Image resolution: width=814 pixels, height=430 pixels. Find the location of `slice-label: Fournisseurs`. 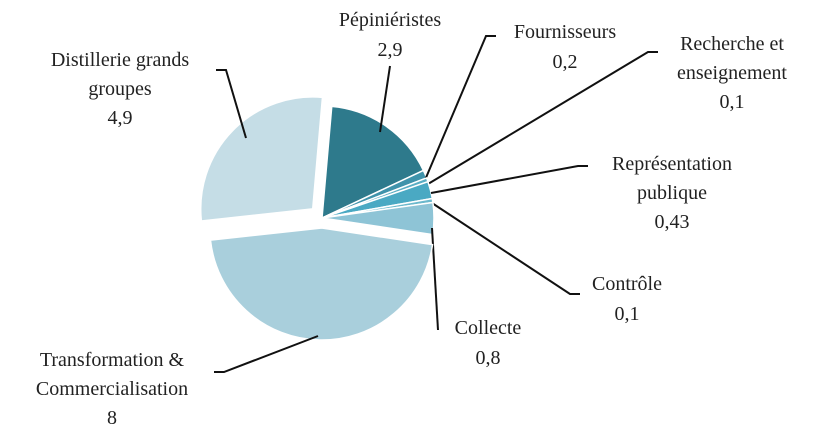

slice-label: Fournisseurs is located at coordinates (565, 32).